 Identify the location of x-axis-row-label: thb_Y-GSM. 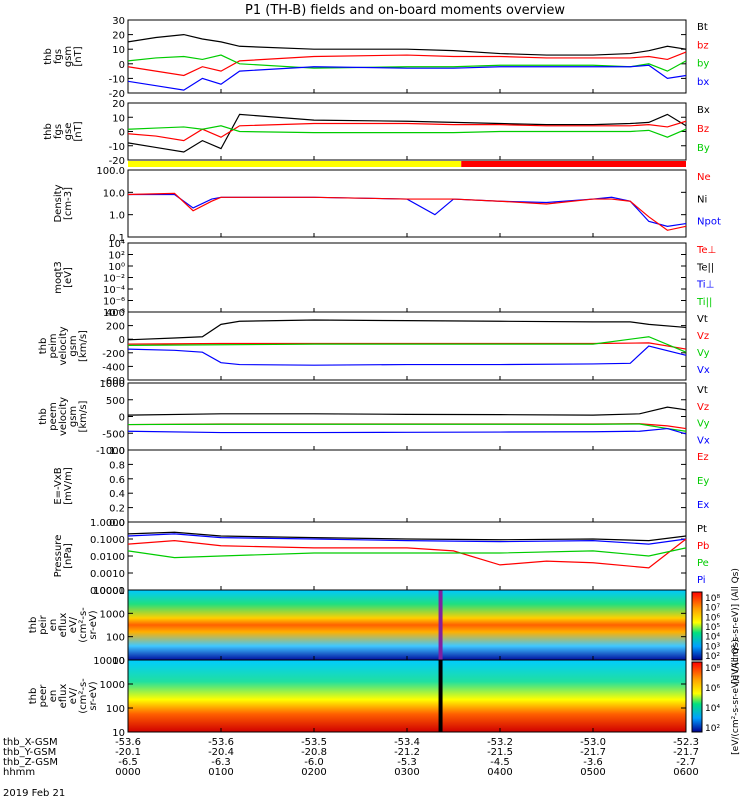
(29, 752).